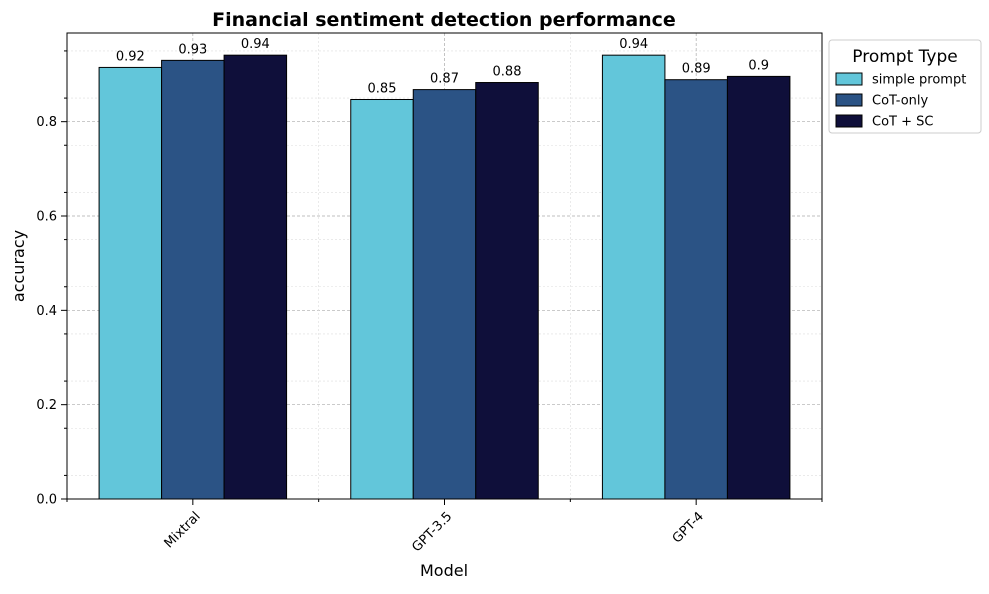  Describe the element at coordinates (696, 69) in the screenshot. I see `bar-value-label: 0.89` at that location.